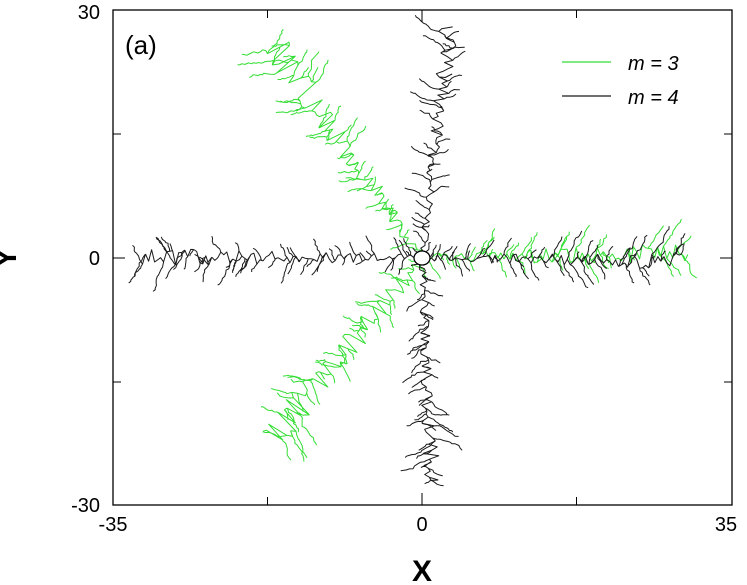 The image size is (747, 585). I want to click on center-seed-marker, so click(422, 258).